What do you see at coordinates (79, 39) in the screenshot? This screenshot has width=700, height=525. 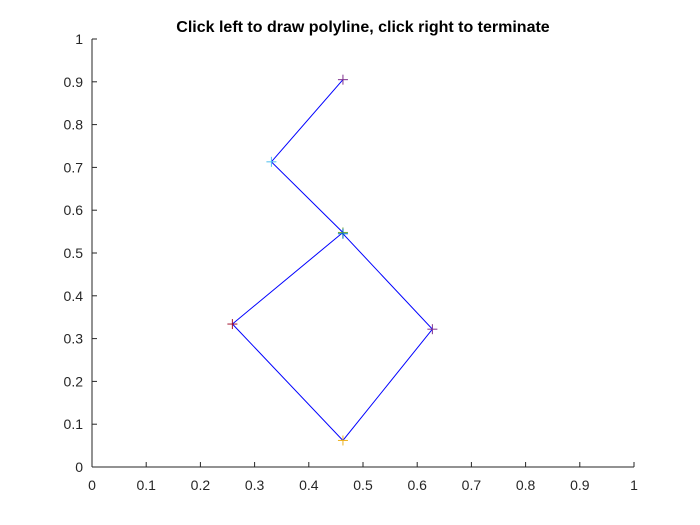 I see `y-tick-label: 1` at bounding box center [79, 39].